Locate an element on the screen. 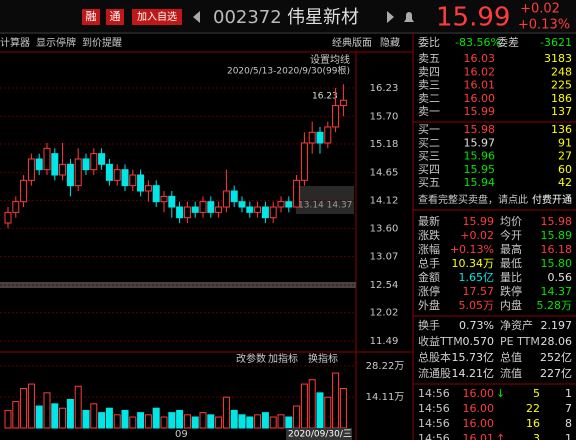  toolbar-item: 显示停牌 is located at coordinates (56, 42).